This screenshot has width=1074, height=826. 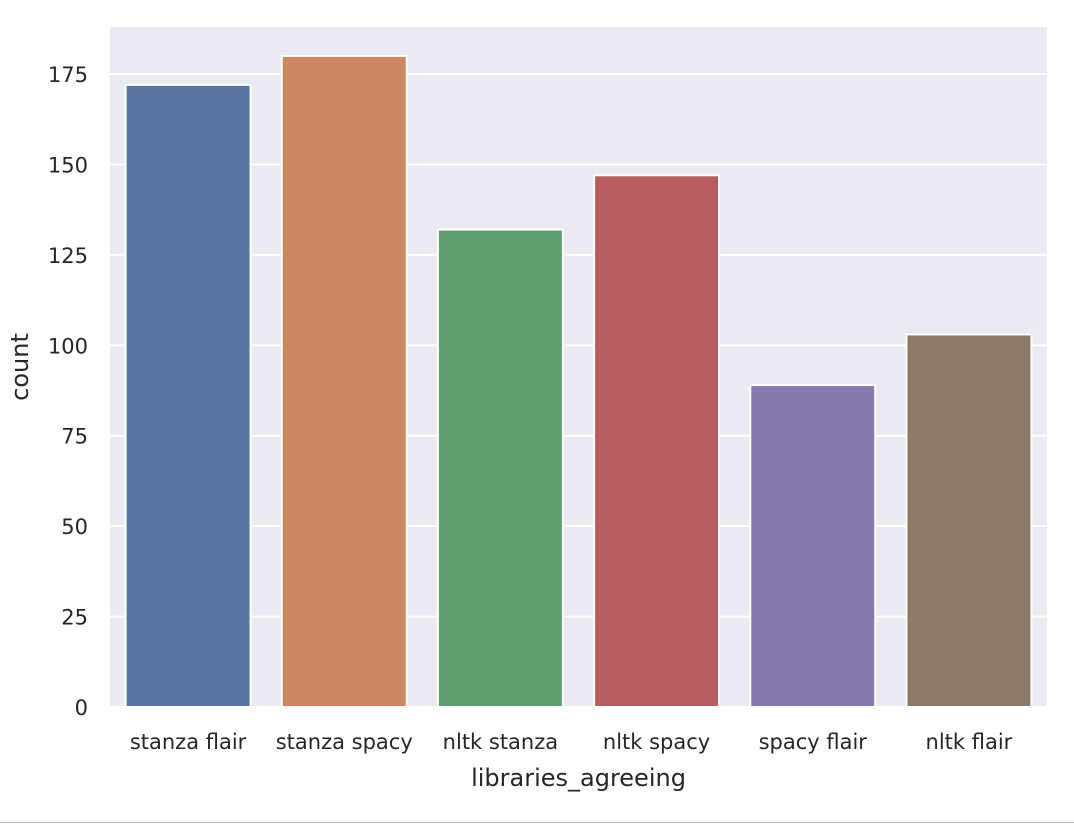 I want to click on x-tick-label: nltk flair, so click(x=969, y=742).